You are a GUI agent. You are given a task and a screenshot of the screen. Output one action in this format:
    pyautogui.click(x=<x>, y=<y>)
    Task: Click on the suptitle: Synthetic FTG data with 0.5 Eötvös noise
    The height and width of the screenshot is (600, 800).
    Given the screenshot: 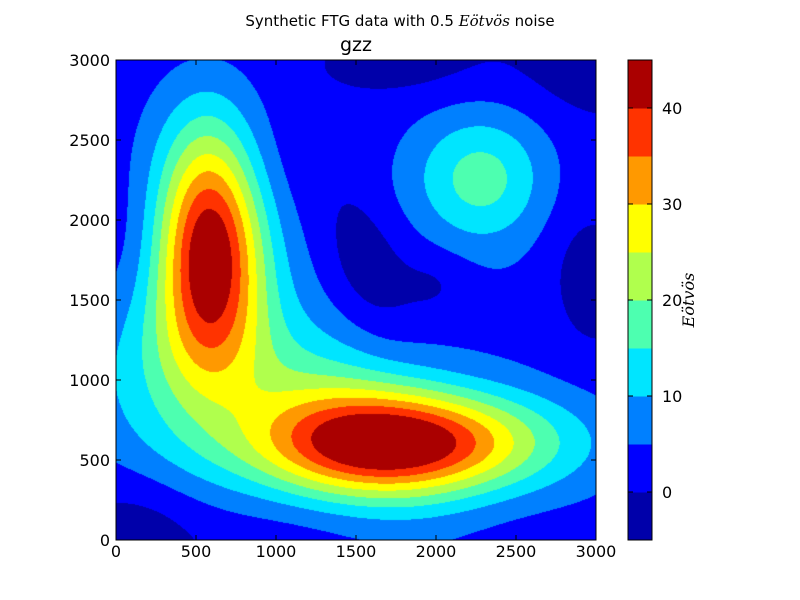 What is the action you would take?
    pyautogui.click(x=399, y=21)
    